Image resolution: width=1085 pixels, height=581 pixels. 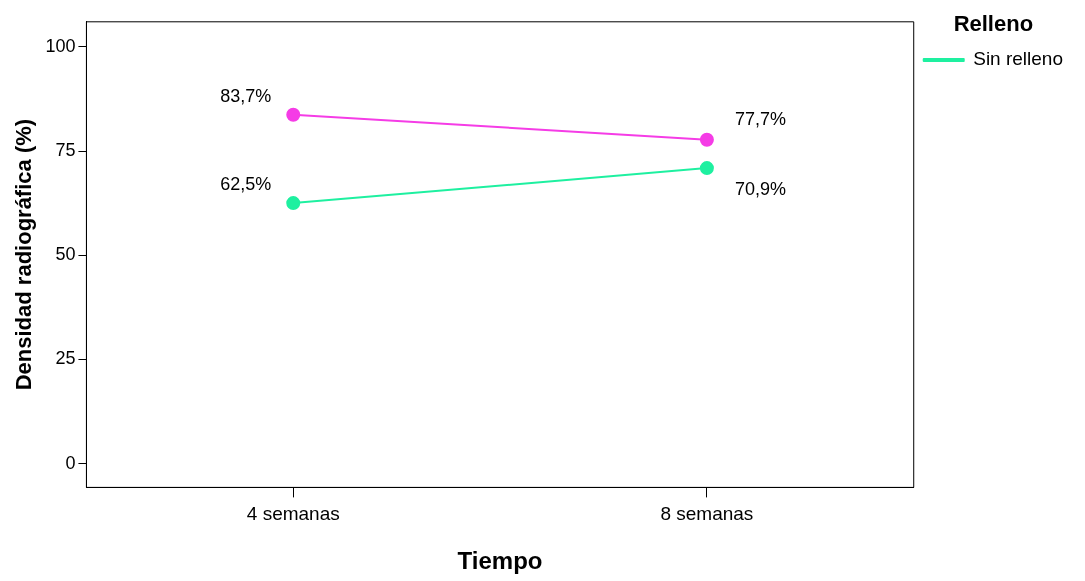 What do you see at coordinates (70, 462) in the screenshot?
I see `y-tick-label: 0` at bounding box center [70, 462].